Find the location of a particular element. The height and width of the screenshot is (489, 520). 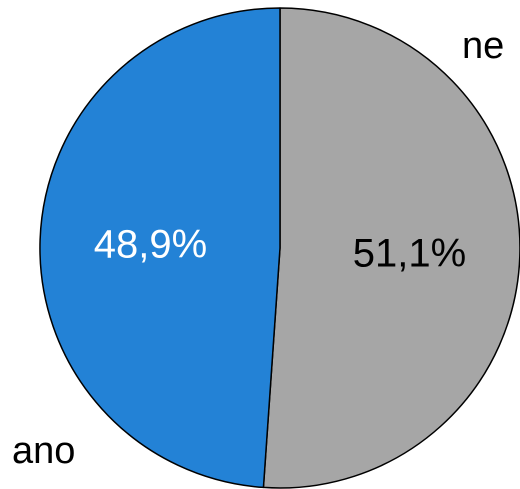

value-label-ne: 51,1% is located at coordinates (409, 254).